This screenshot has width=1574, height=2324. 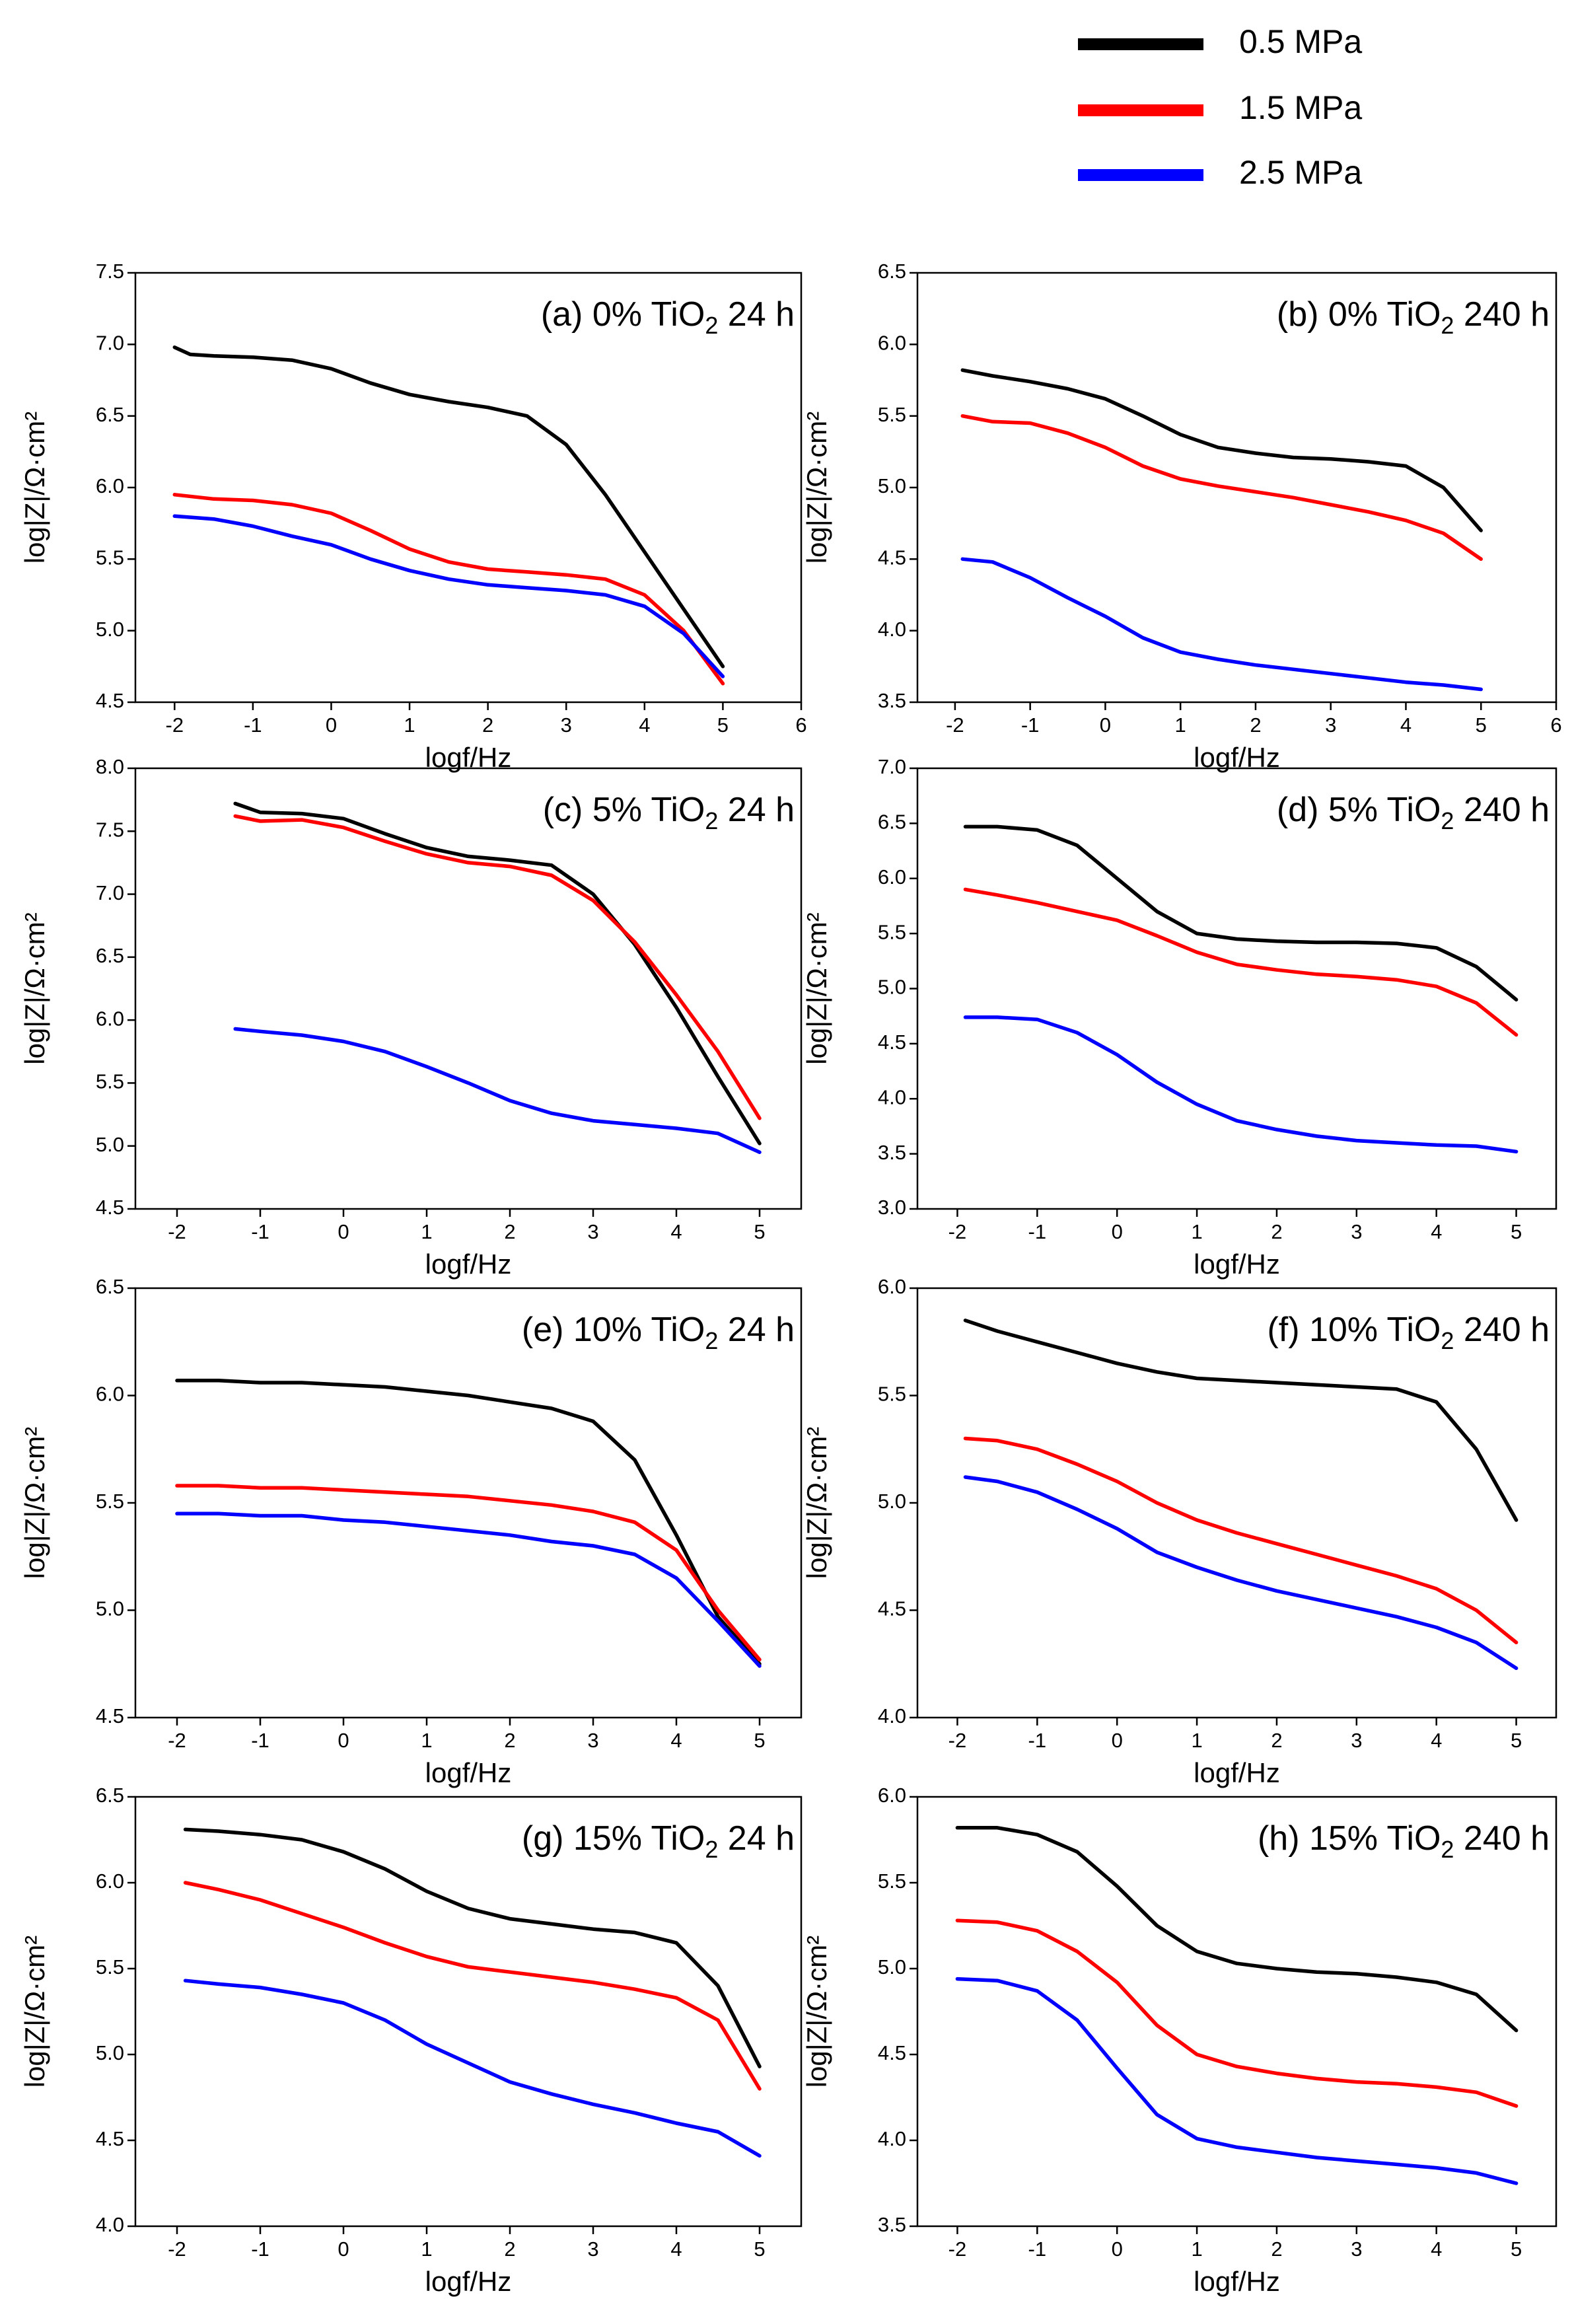 I want to click on x-tick-label-e-7: 5, so click(x=759, y=1740).